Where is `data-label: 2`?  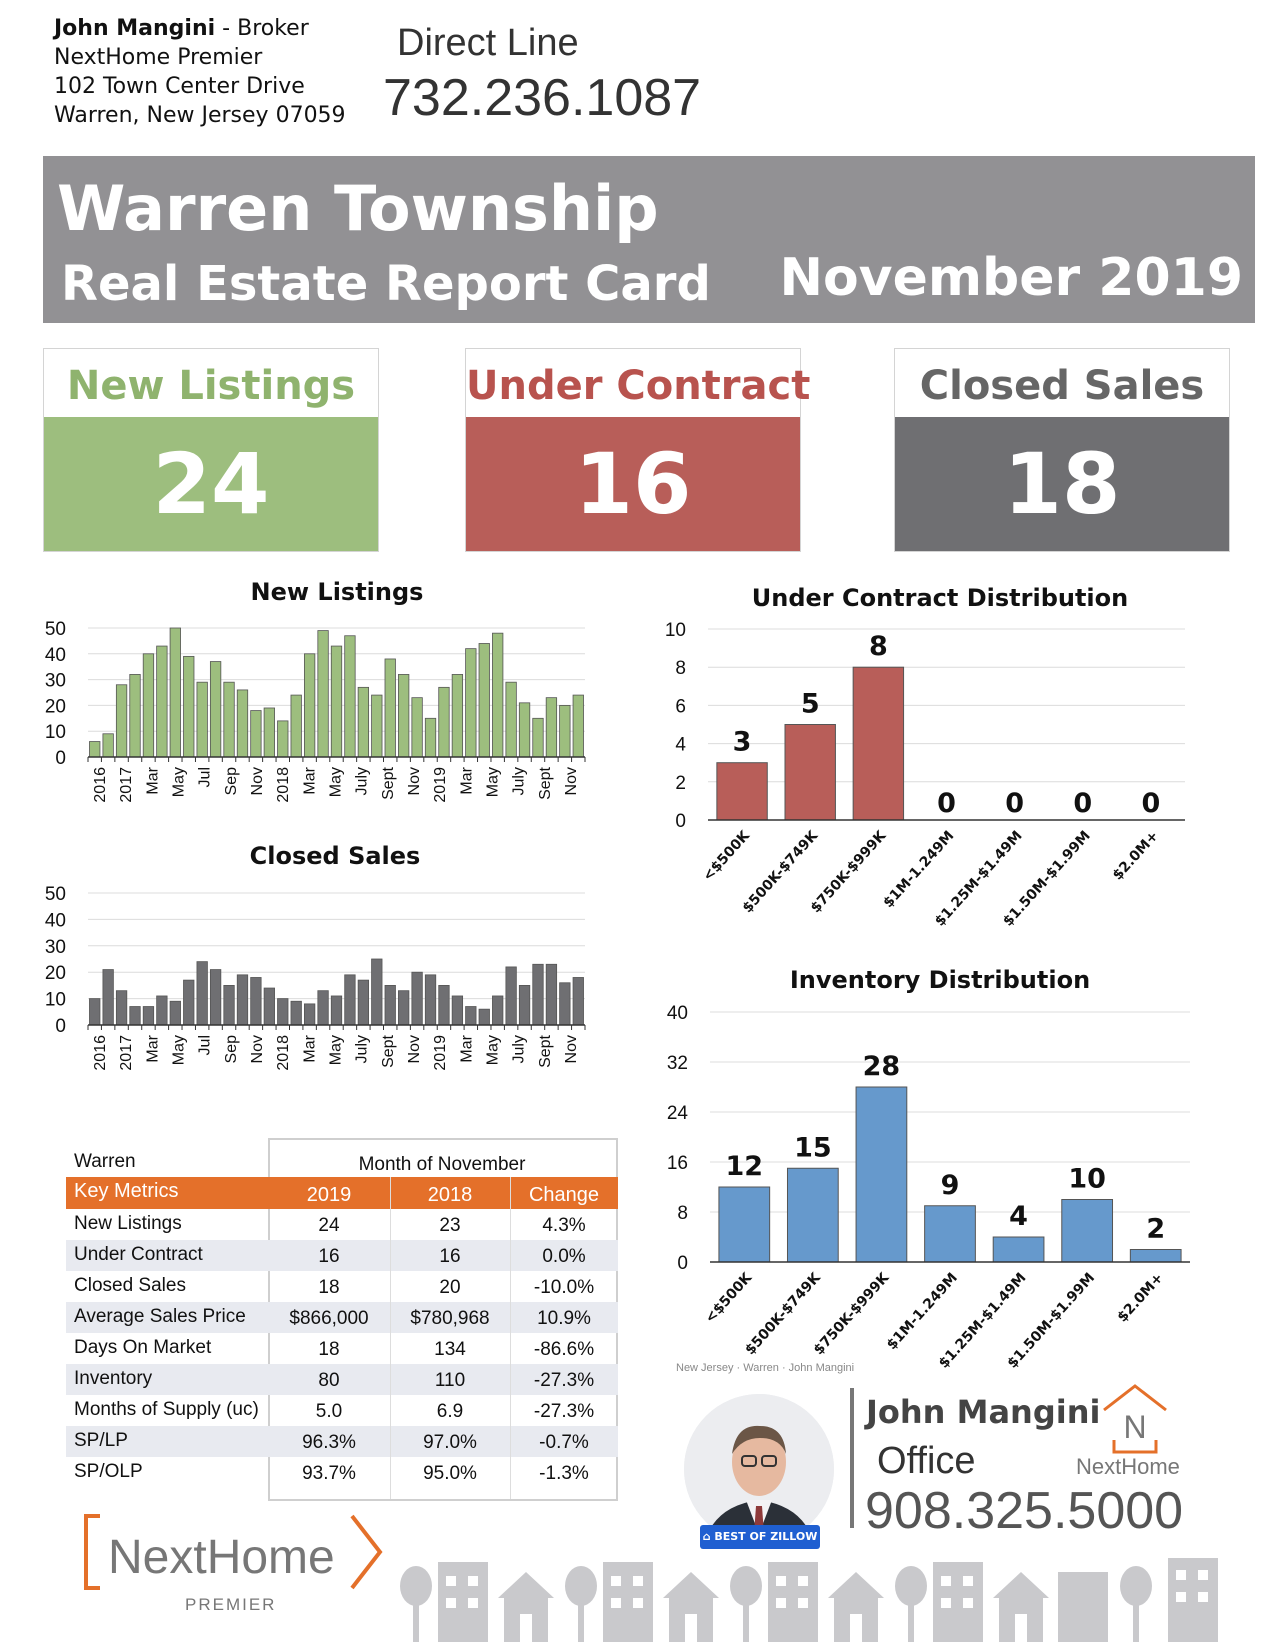 data-label: 2 is located at coordinates (1155, 1229).